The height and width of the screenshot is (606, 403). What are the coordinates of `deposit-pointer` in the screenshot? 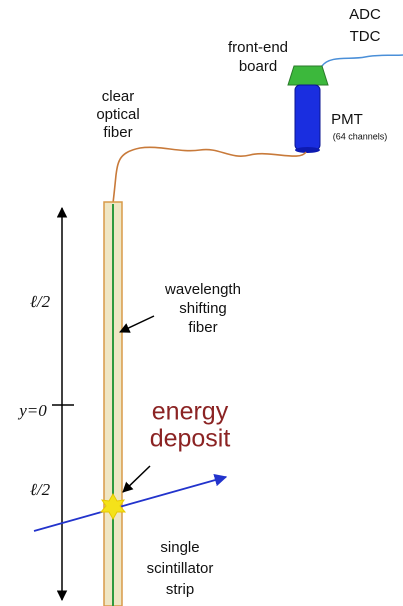 It's located at (136, 479).